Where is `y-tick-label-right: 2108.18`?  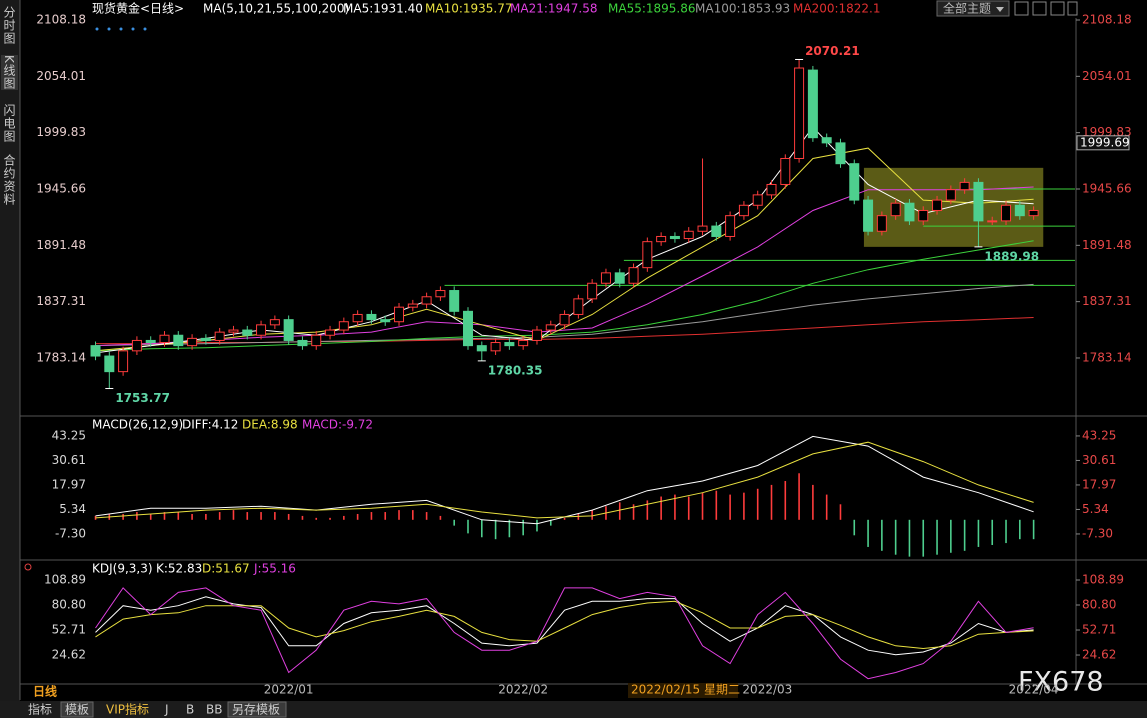 y-tick-label-right: 2108.18 is located at coordinates (1107, 20).